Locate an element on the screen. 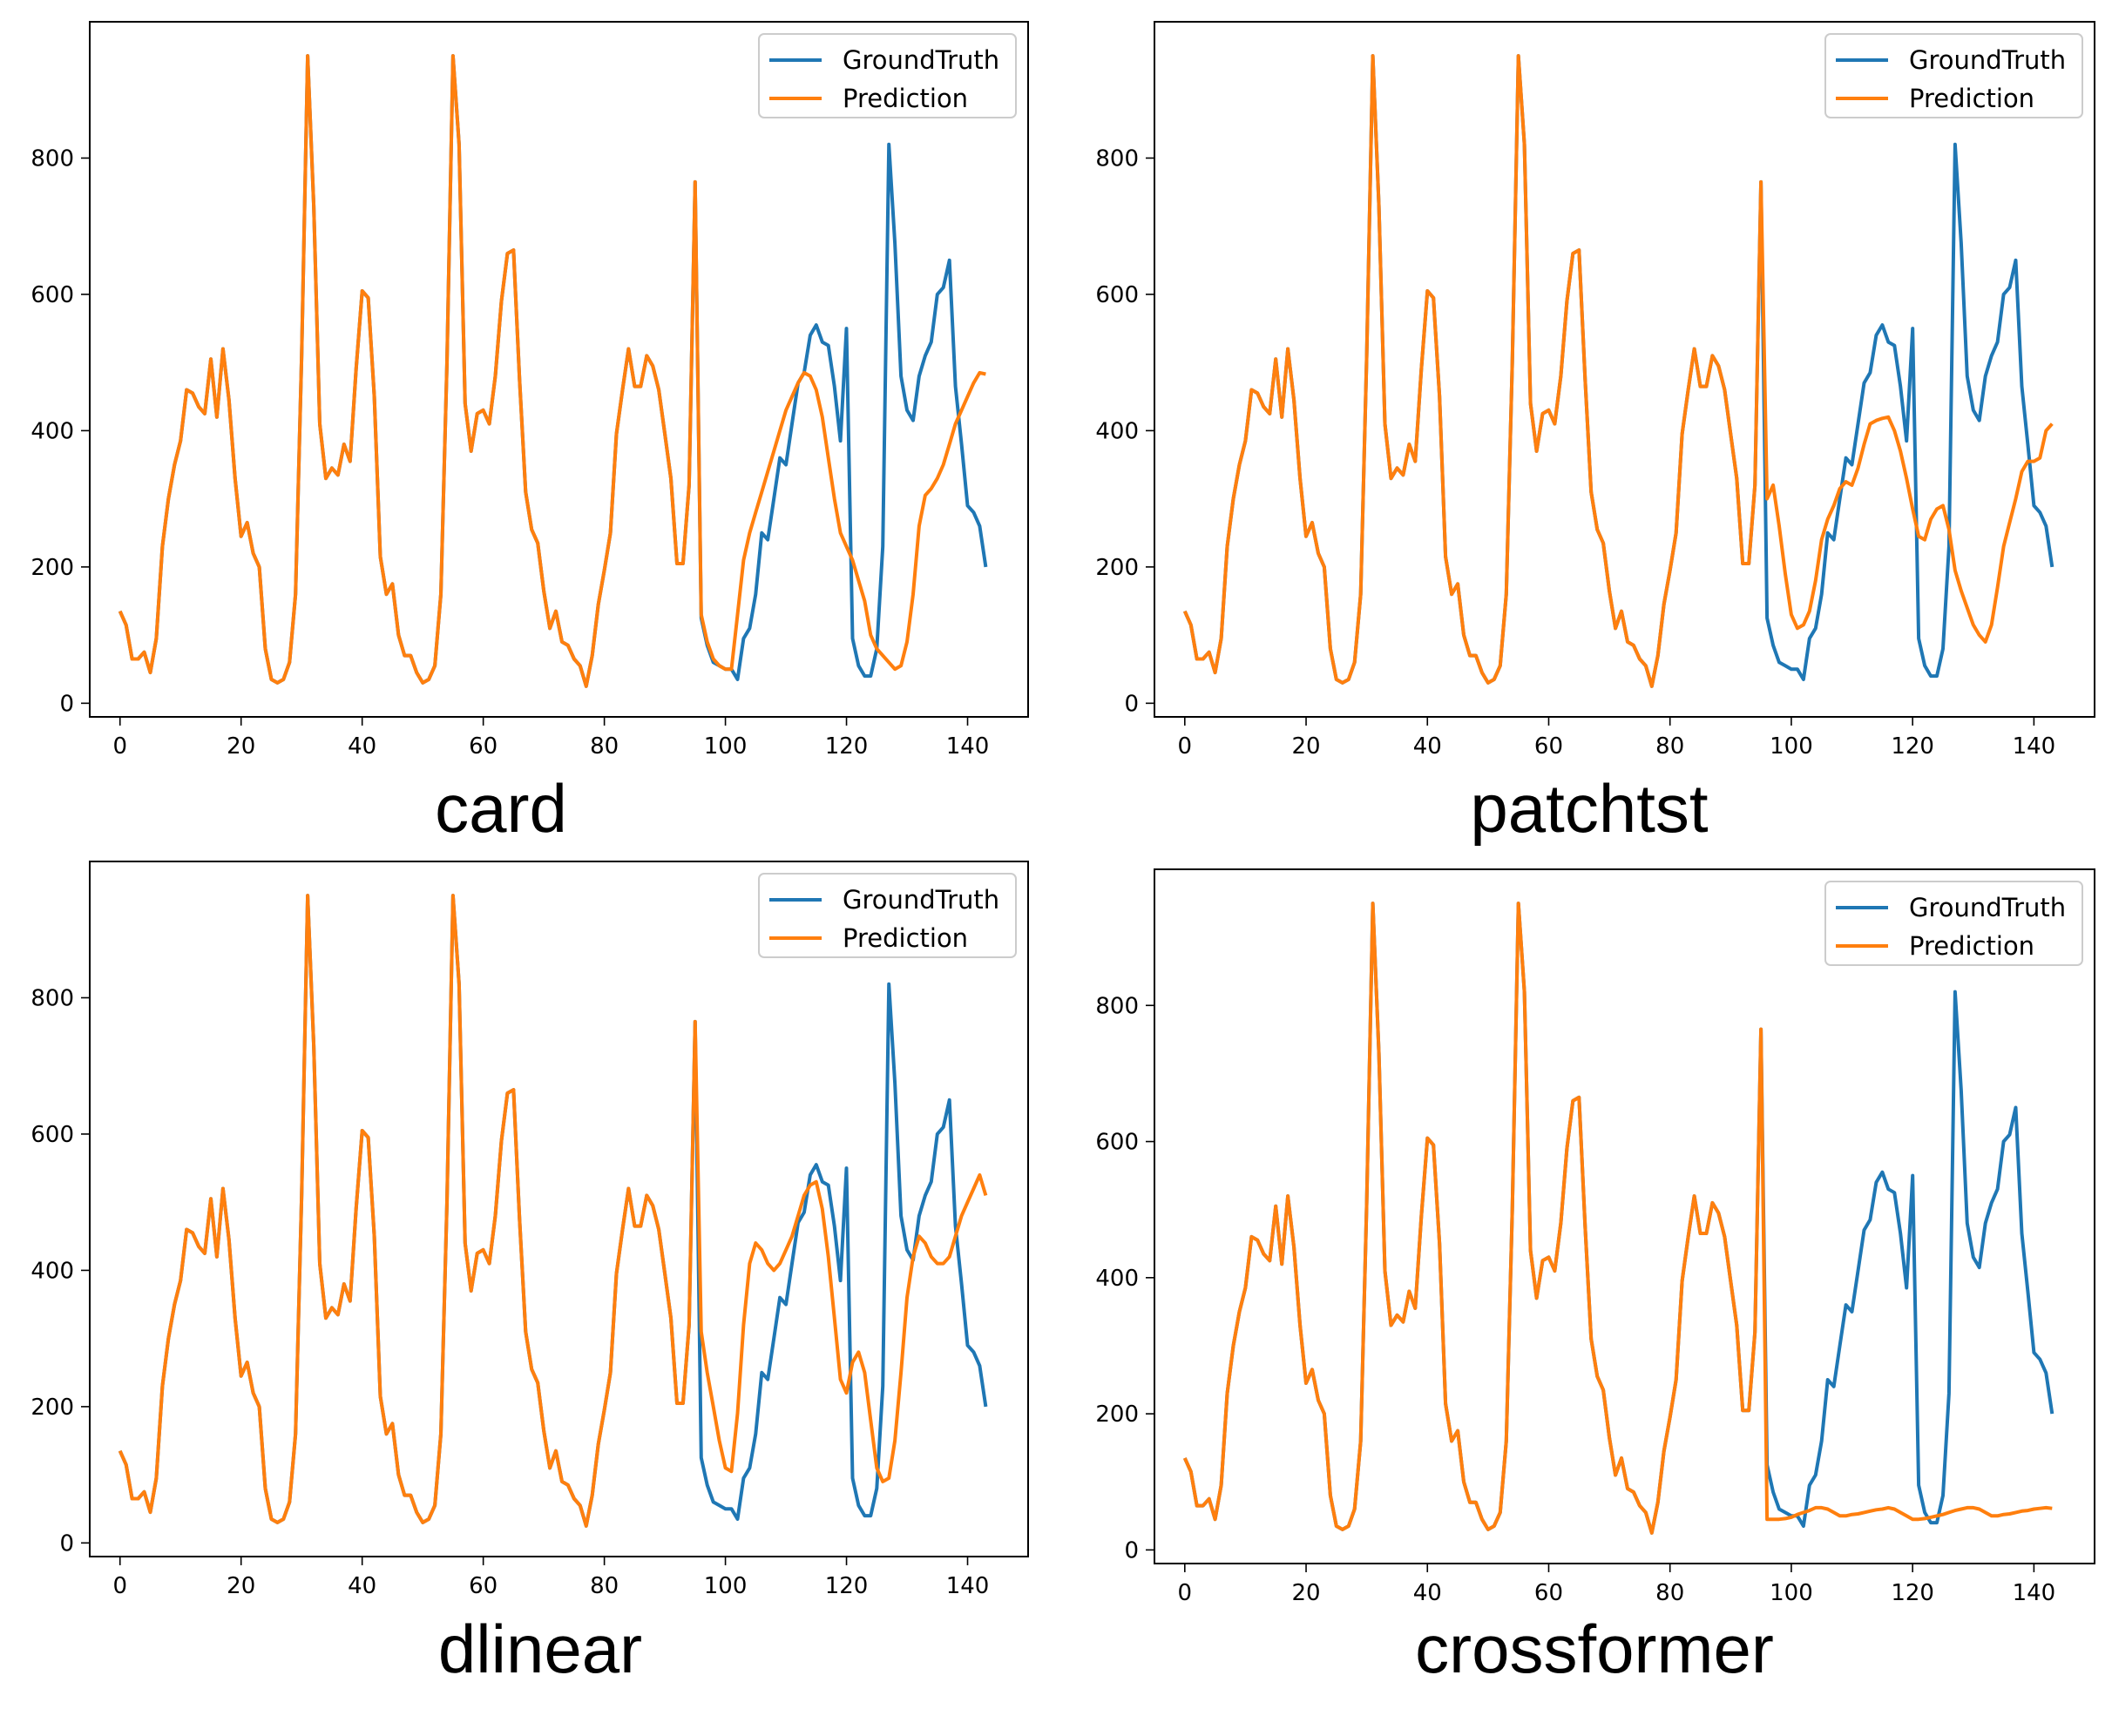  panel-title: crossformer is located at coordinates (1594, 1649).